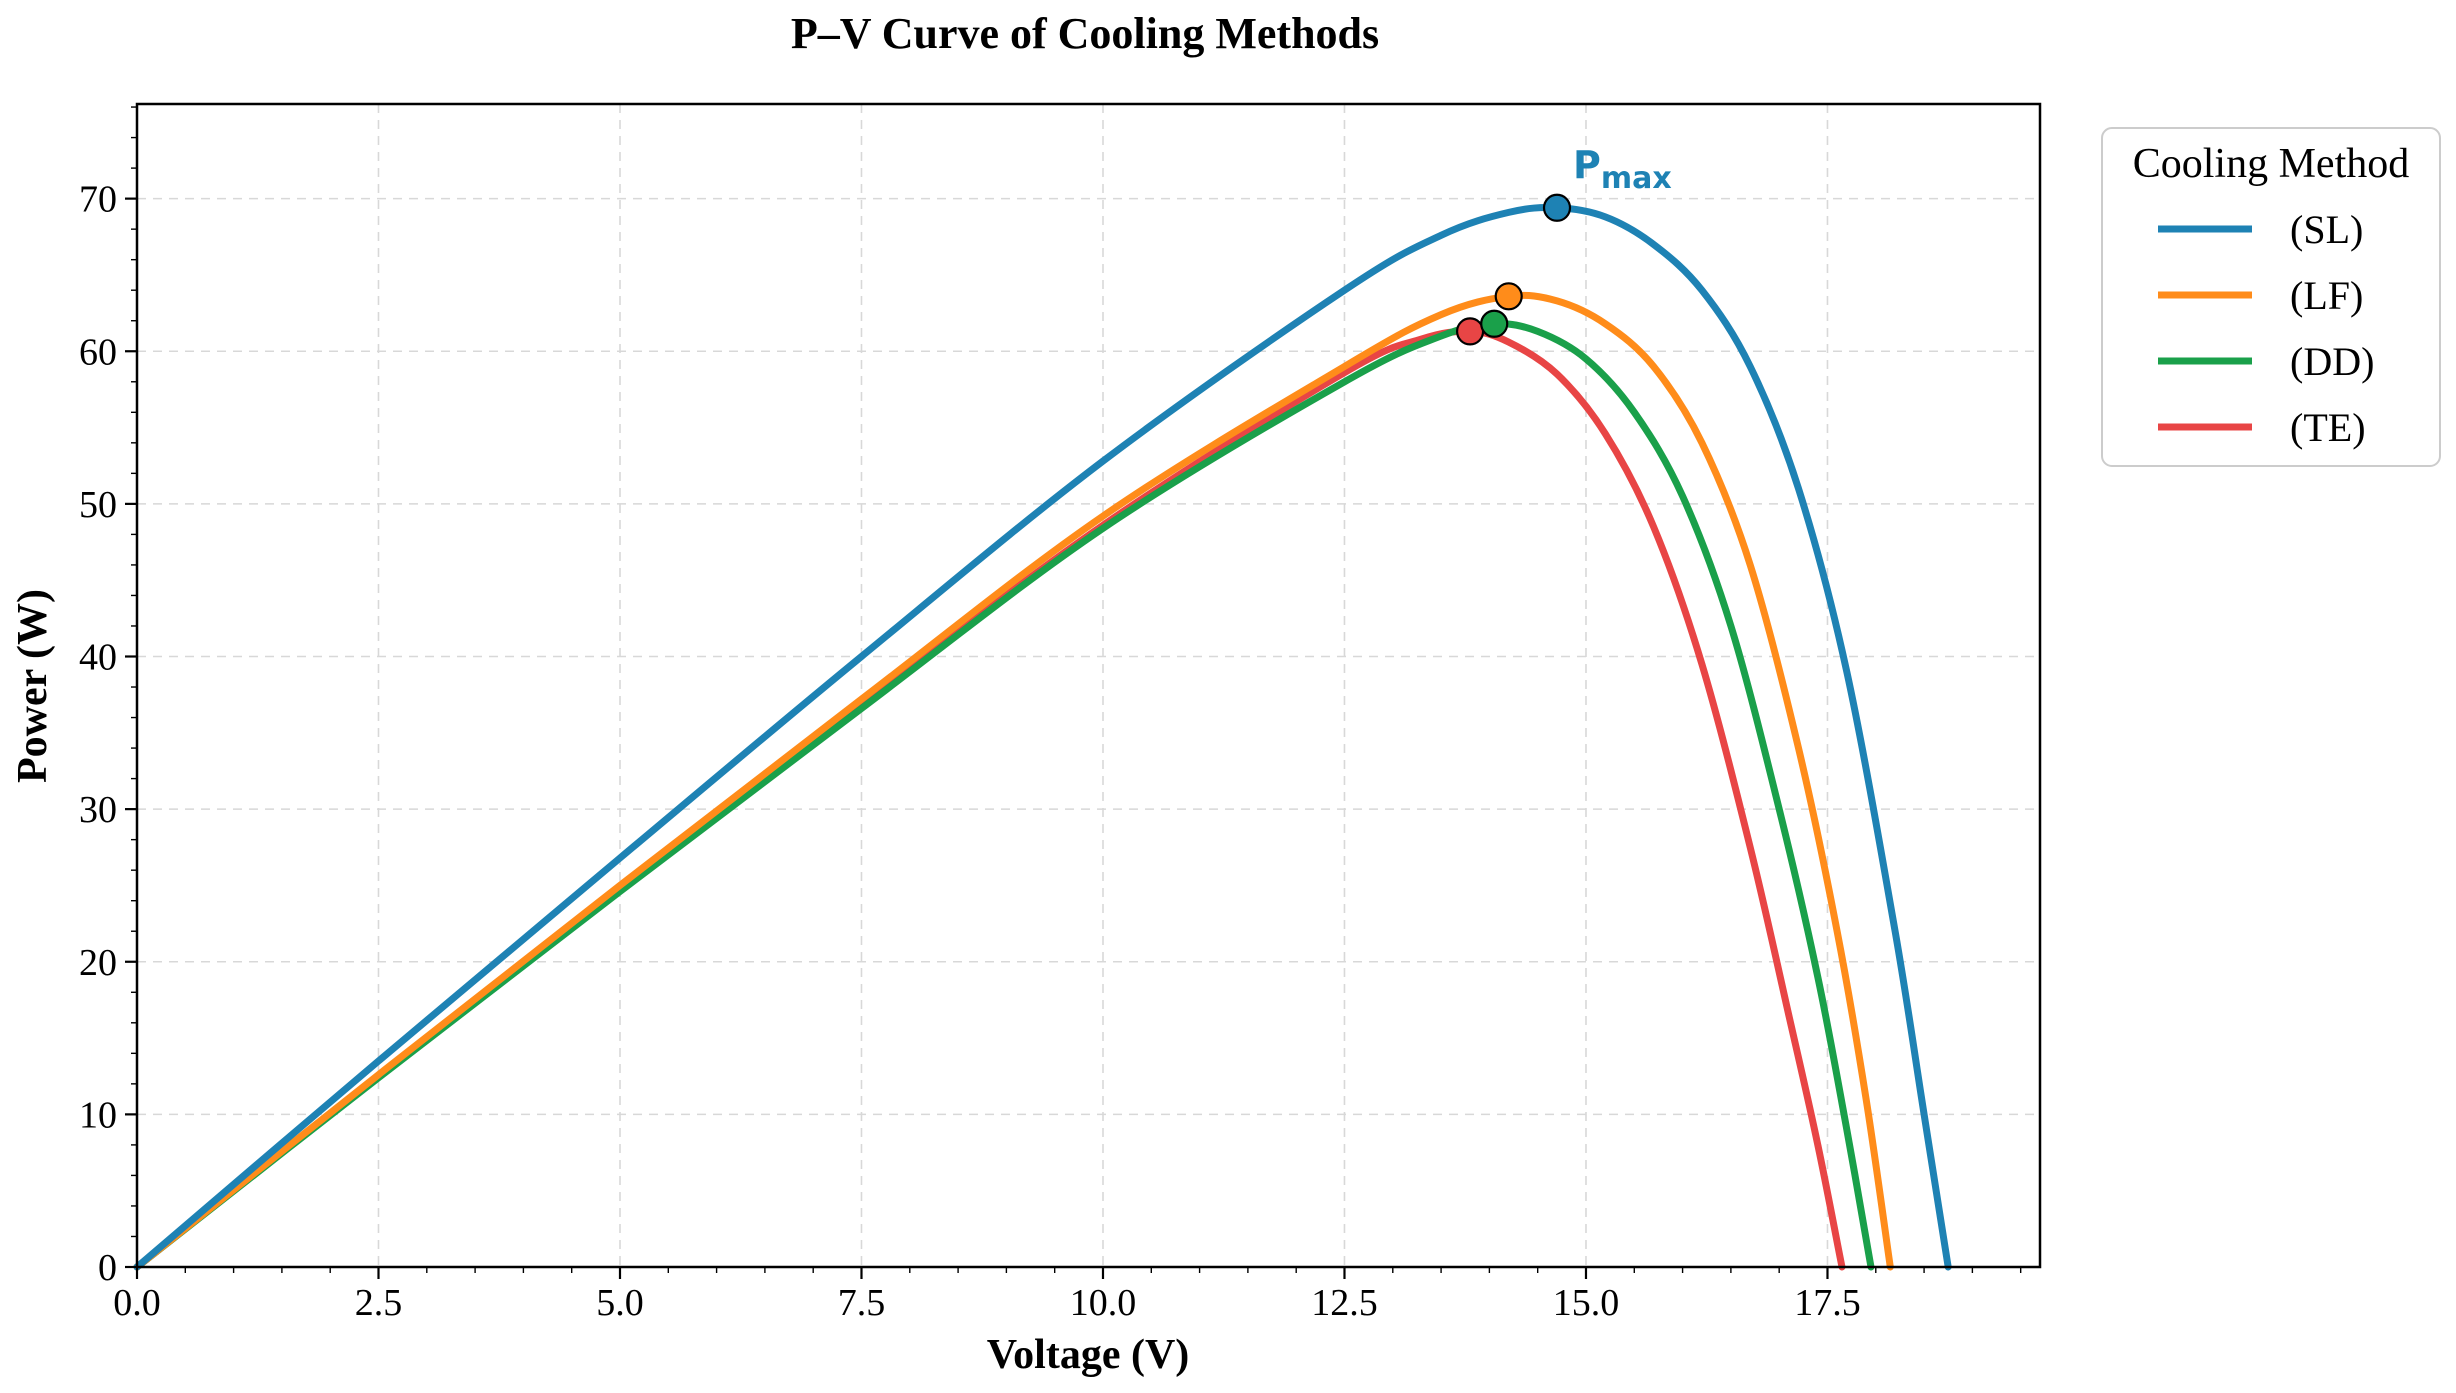 This screenshot has height=1393, width=2456. What do you see at coordinates (2326, 295) in the screenshot?
I see `legend-label: (LF)` at bounding box center [2326, 295].